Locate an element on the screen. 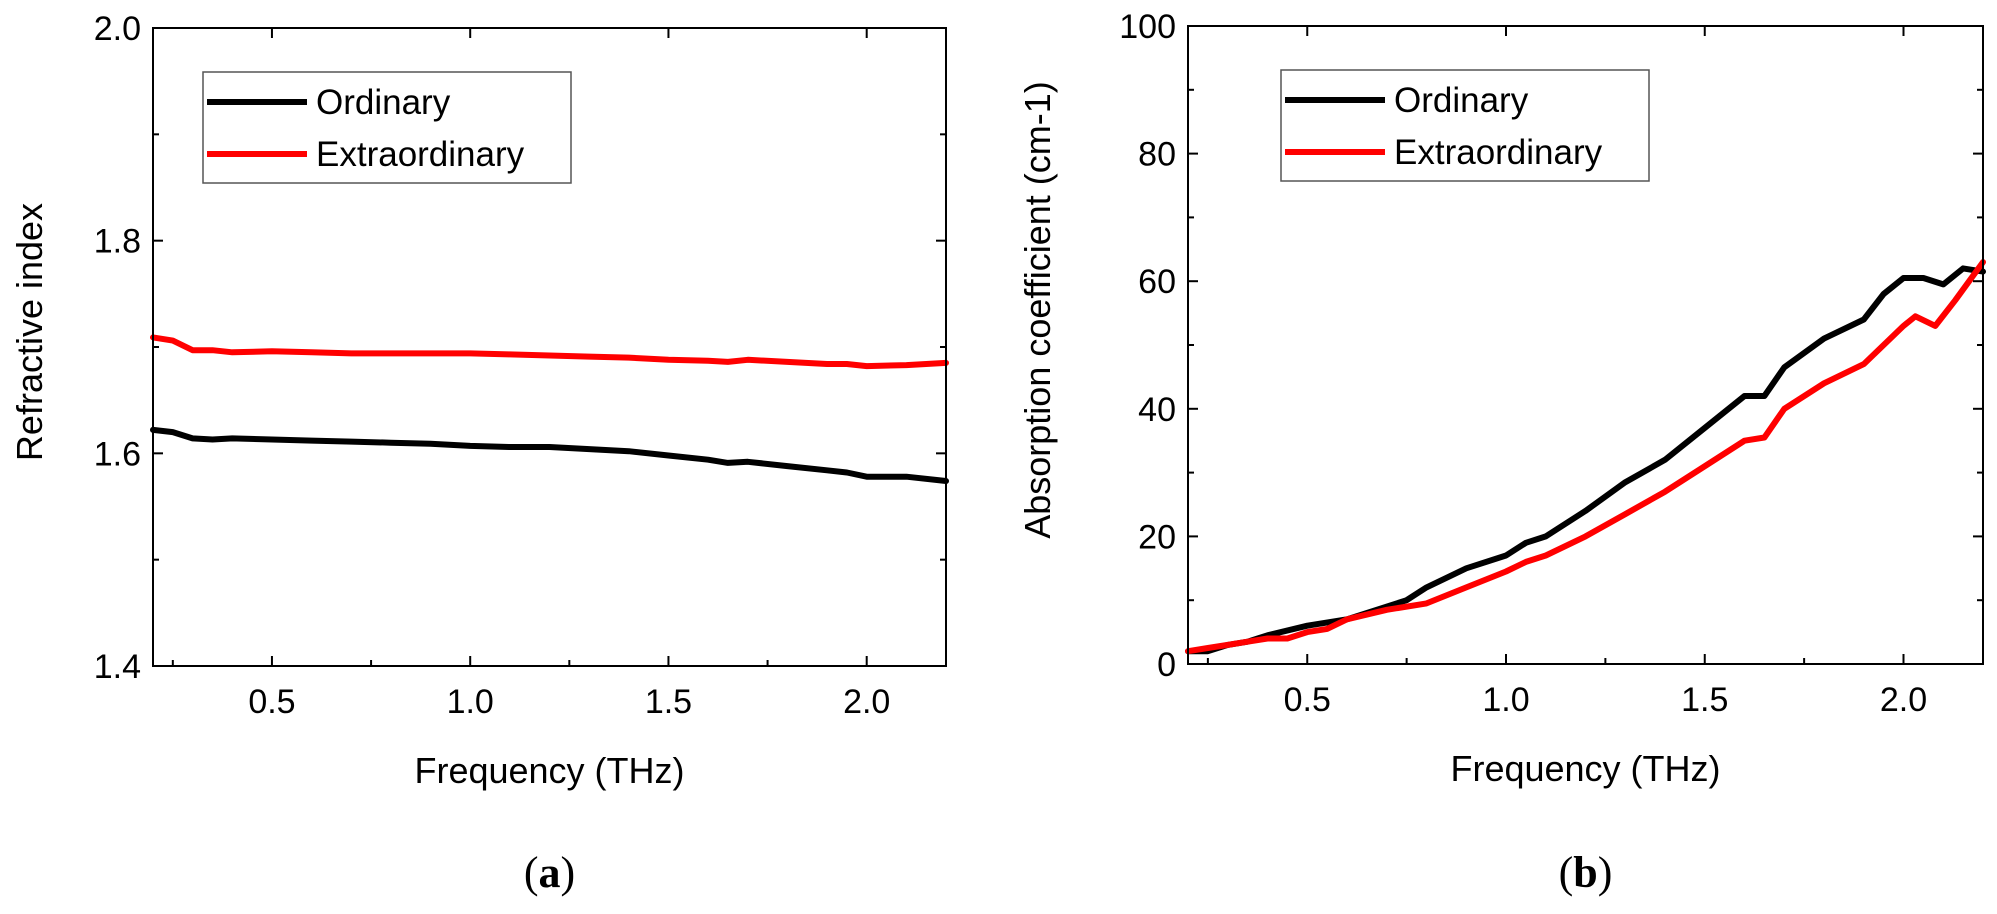 The height and width of the screenshot is (914, 1997). panel-label-letter: b is located at coordinates (1585, 872).